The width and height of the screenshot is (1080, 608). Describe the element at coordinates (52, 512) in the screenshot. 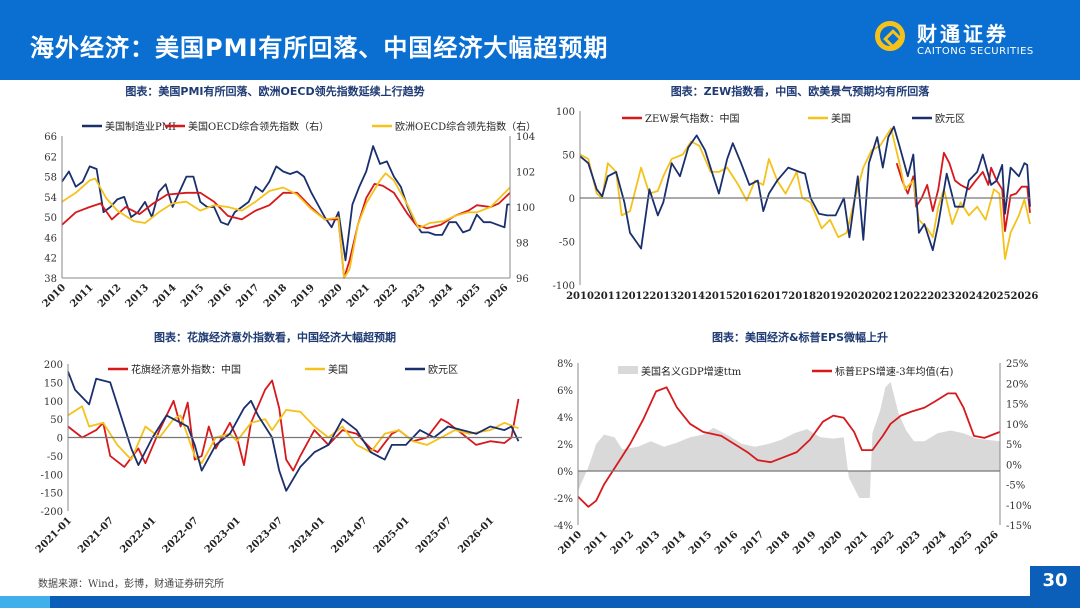

I see `y-tick-label: -200` at that location.